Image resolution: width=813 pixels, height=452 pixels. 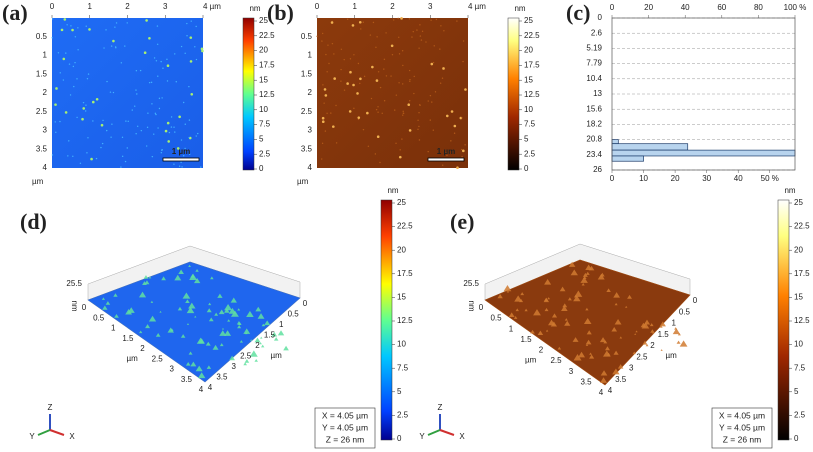 What do you see at coordinates (303, 181) in the screenshot?
I see `y-unit: µm` at bounding box center [303, 181].